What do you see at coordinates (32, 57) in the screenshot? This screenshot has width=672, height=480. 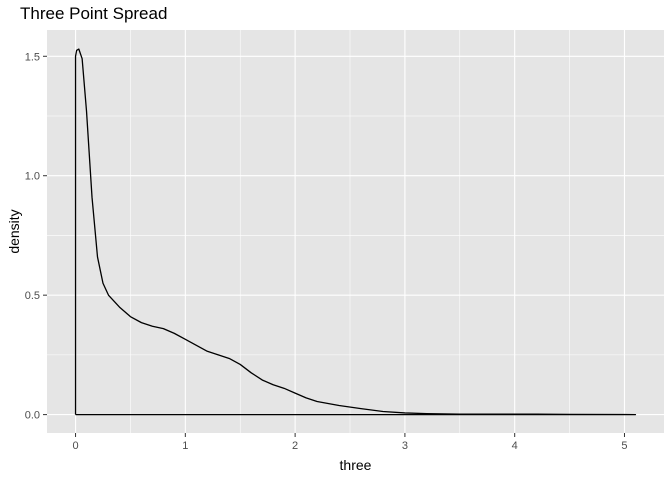 I see `y-tick-label: 1.5` at bounding box center [32, 57].